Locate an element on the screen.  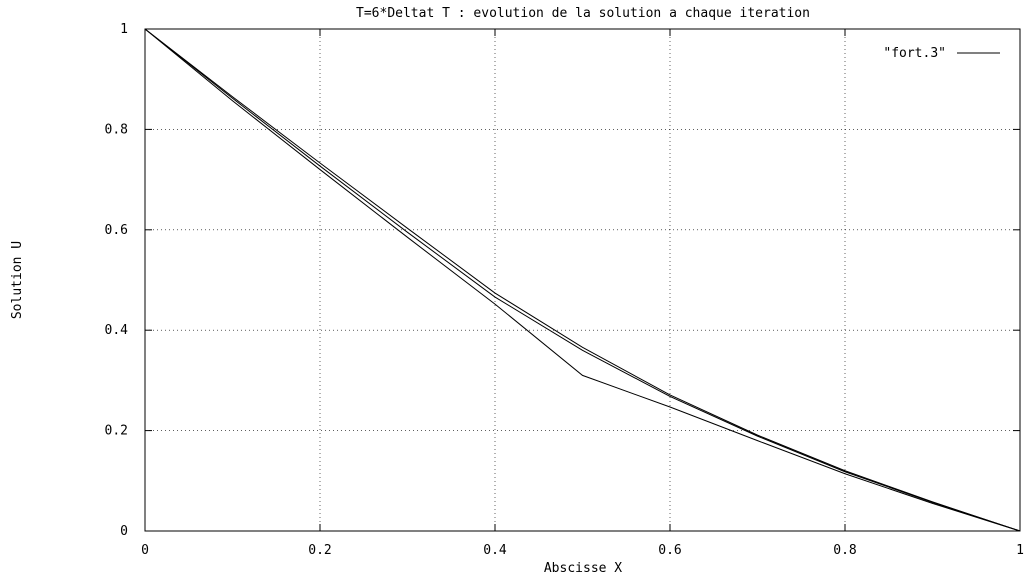
legend: "fort.3" is located at coordinates (941, 53).